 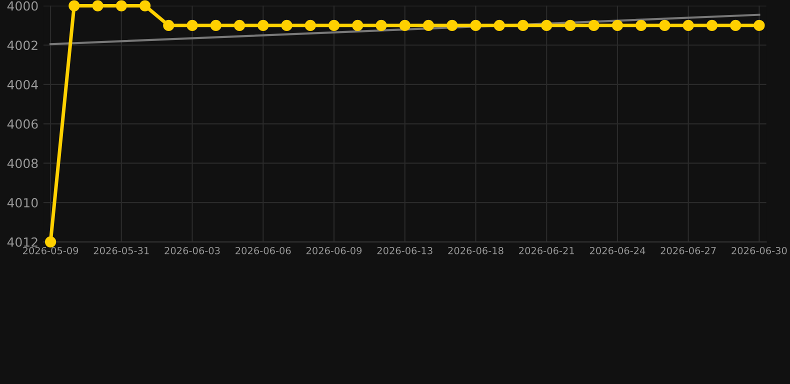 I want to click on x-tick-label: 2026-06-03, so click(x=192, y=250).